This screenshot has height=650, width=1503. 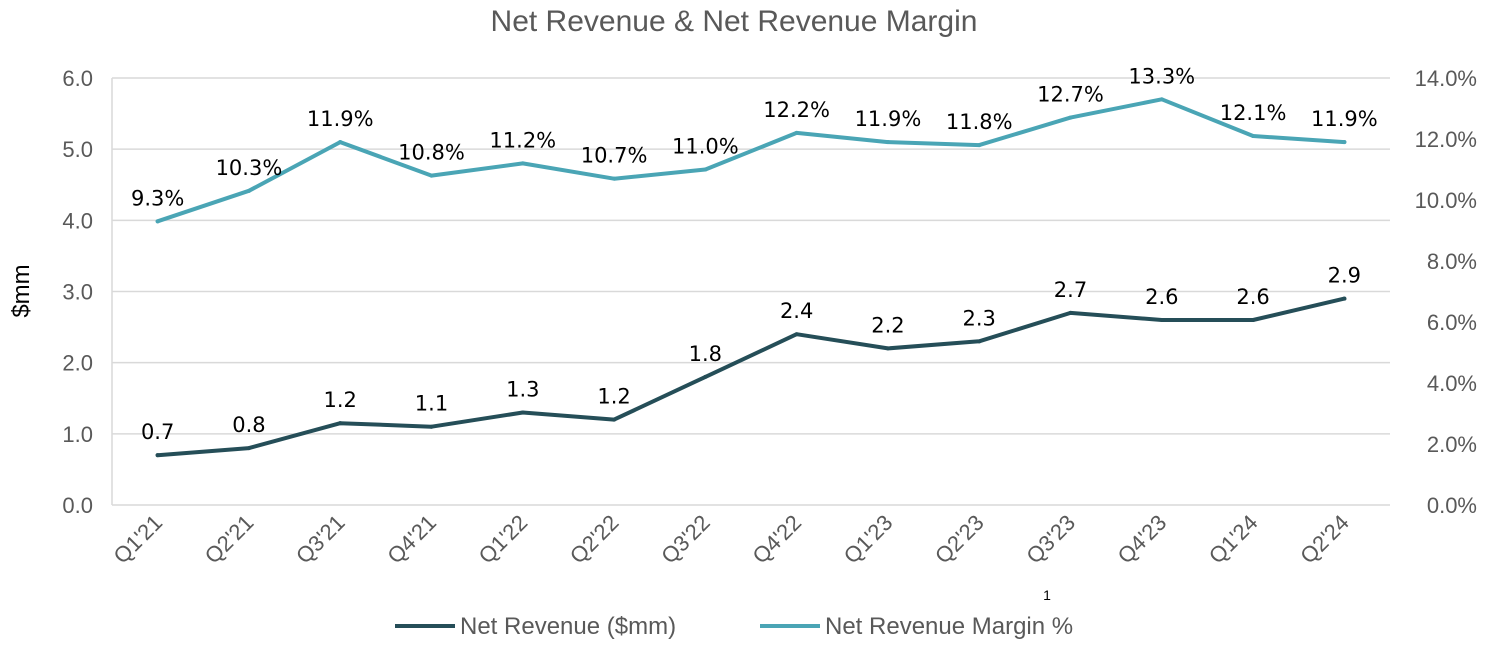 I want to click on legend: Net Revenue ($mm) Net Revenue Margin %, so click(x=734, y=626).